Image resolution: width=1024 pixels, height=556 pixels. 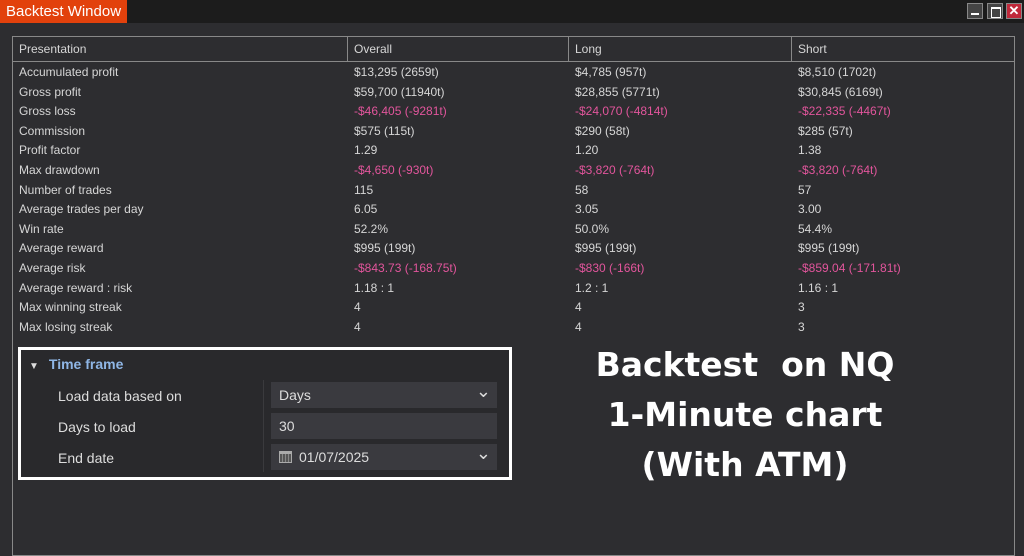 I want to click on long-value: 58, so click(x=582, y=189).